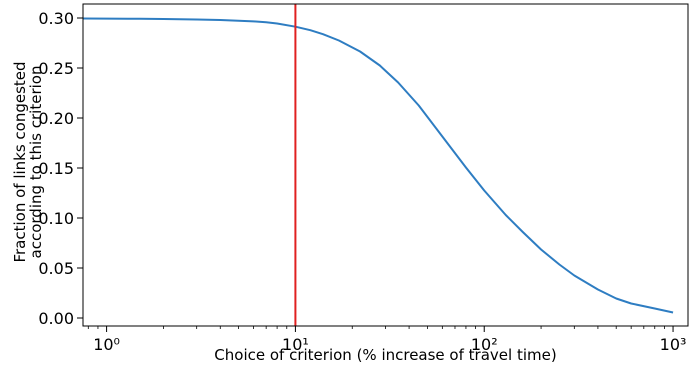 The image size is (689, 371). I want to click on y-axis-label-line: Fraction of links congested, so click(20, 161).